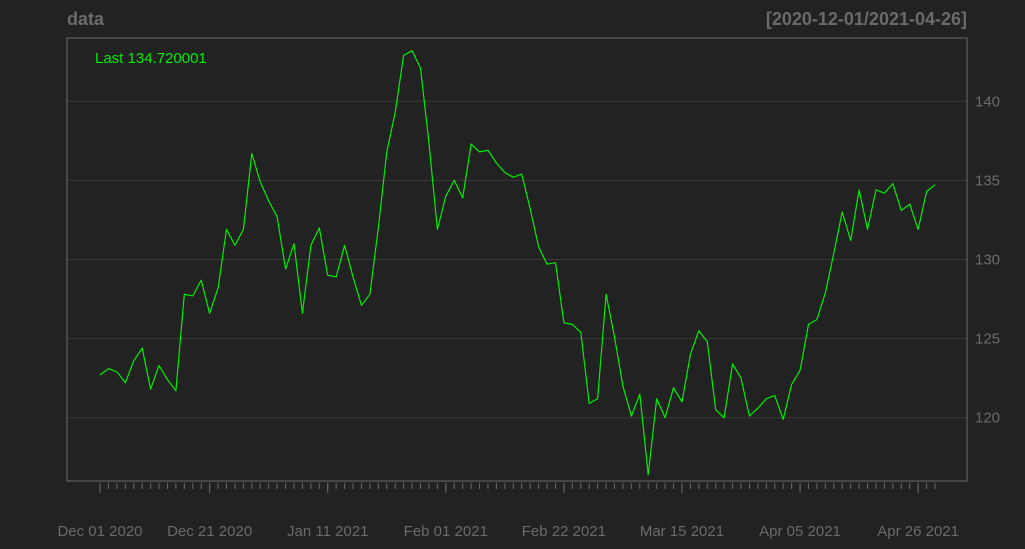 This screenshot has width=1025, height=549. What do you see at coordinates (987, 339) in the screenshot?
I see `y-tick-label: 125` at bounding box center [987, 339].